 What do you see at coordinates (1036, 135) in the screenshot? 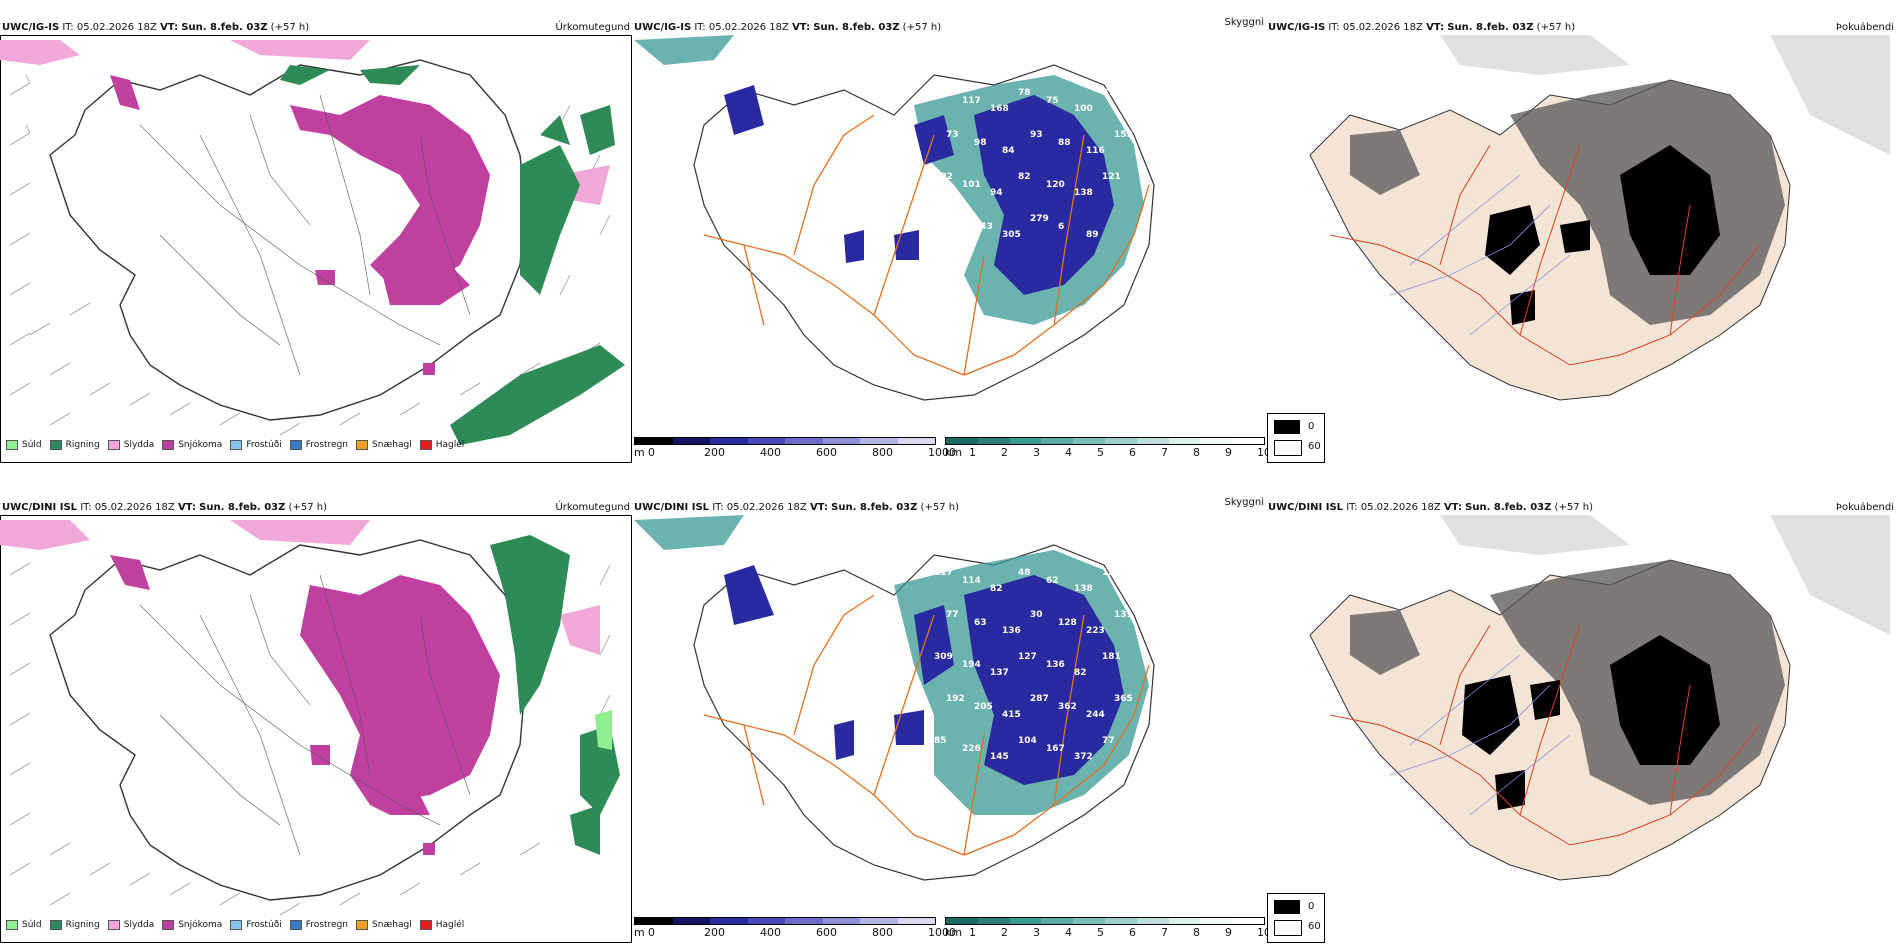
I see `snow-depth-label: 93` at bounding box center [1036, 135].